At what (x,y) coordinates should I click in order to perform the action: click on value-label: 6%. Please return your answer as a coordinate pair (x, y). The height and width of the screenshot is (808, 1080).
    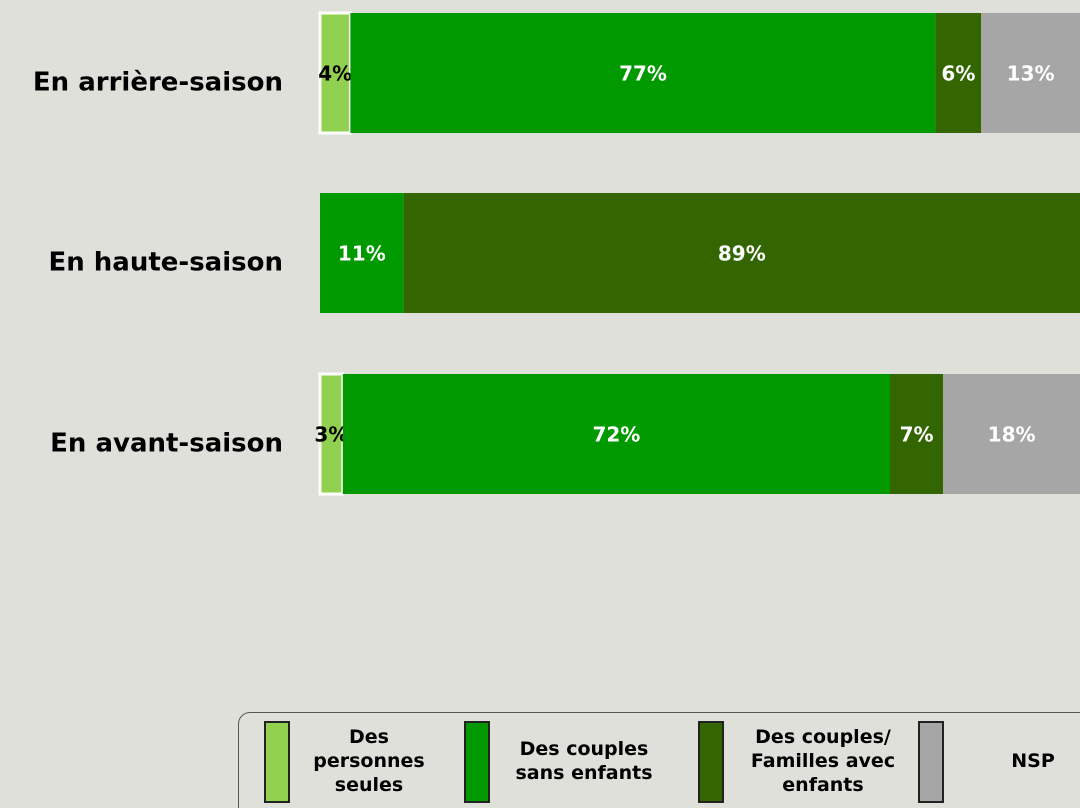
    Looking at the image, I should click on (958, 74).